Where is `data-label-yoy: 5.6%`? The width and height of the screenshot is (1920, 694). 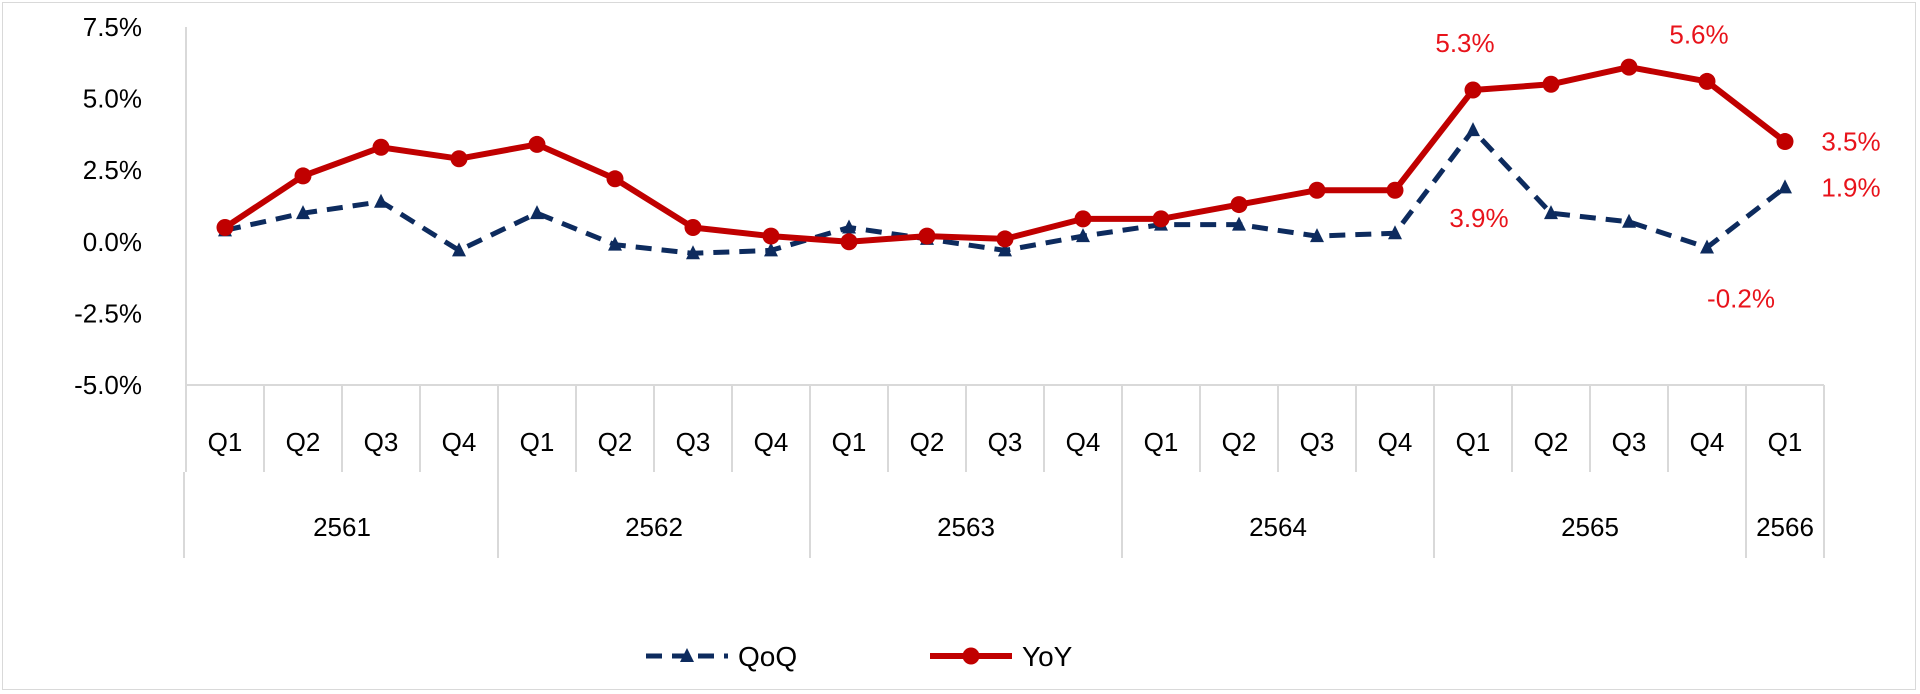
data-label-yoy: 5.6% is located at coordinates (1698, 34).